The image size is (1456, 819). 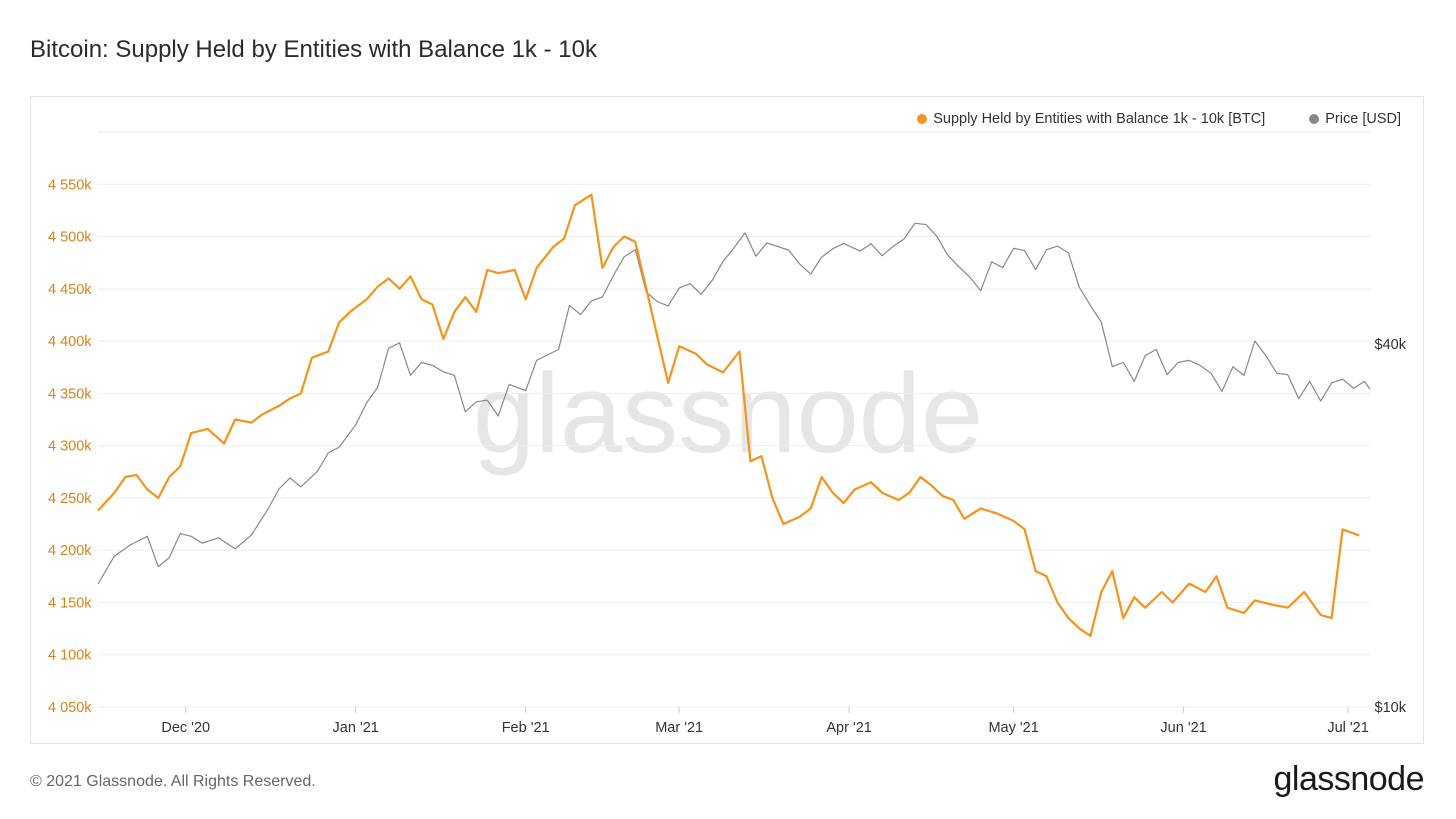 I want to click on x-tick-label: May '21, so click(x=1013, y=728).